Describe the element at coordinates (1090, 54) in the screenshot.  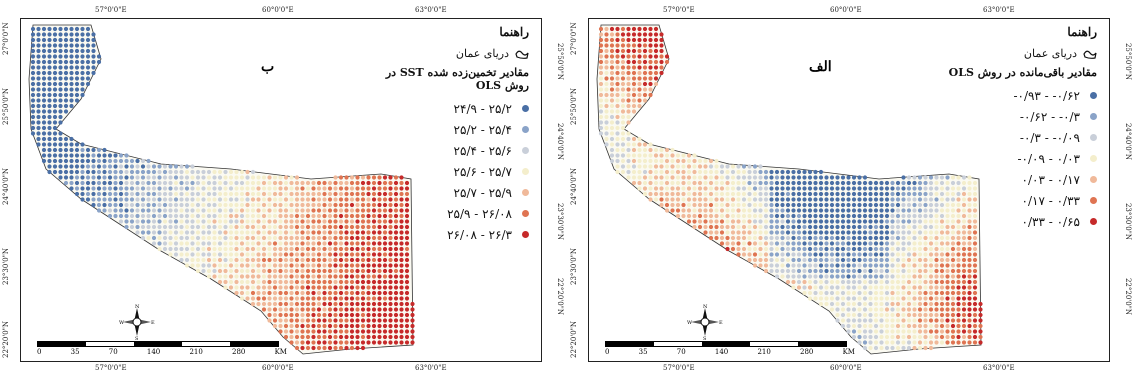
I see `sea-icon` at that location.